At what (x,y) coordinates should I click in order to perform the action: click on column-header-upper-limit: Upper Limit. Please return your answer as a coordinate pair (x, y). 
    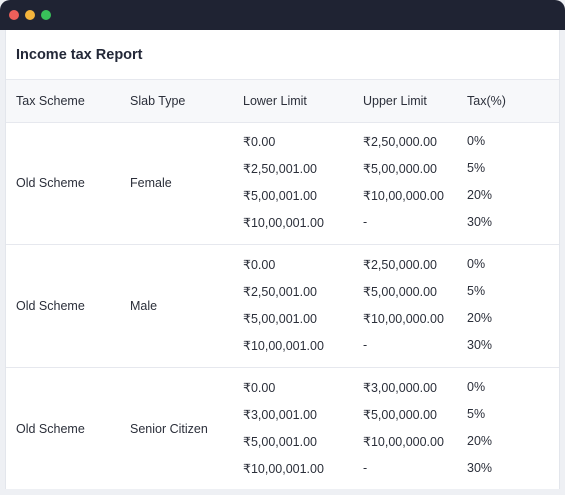
    Looking at the image, I should click on (395, 101).